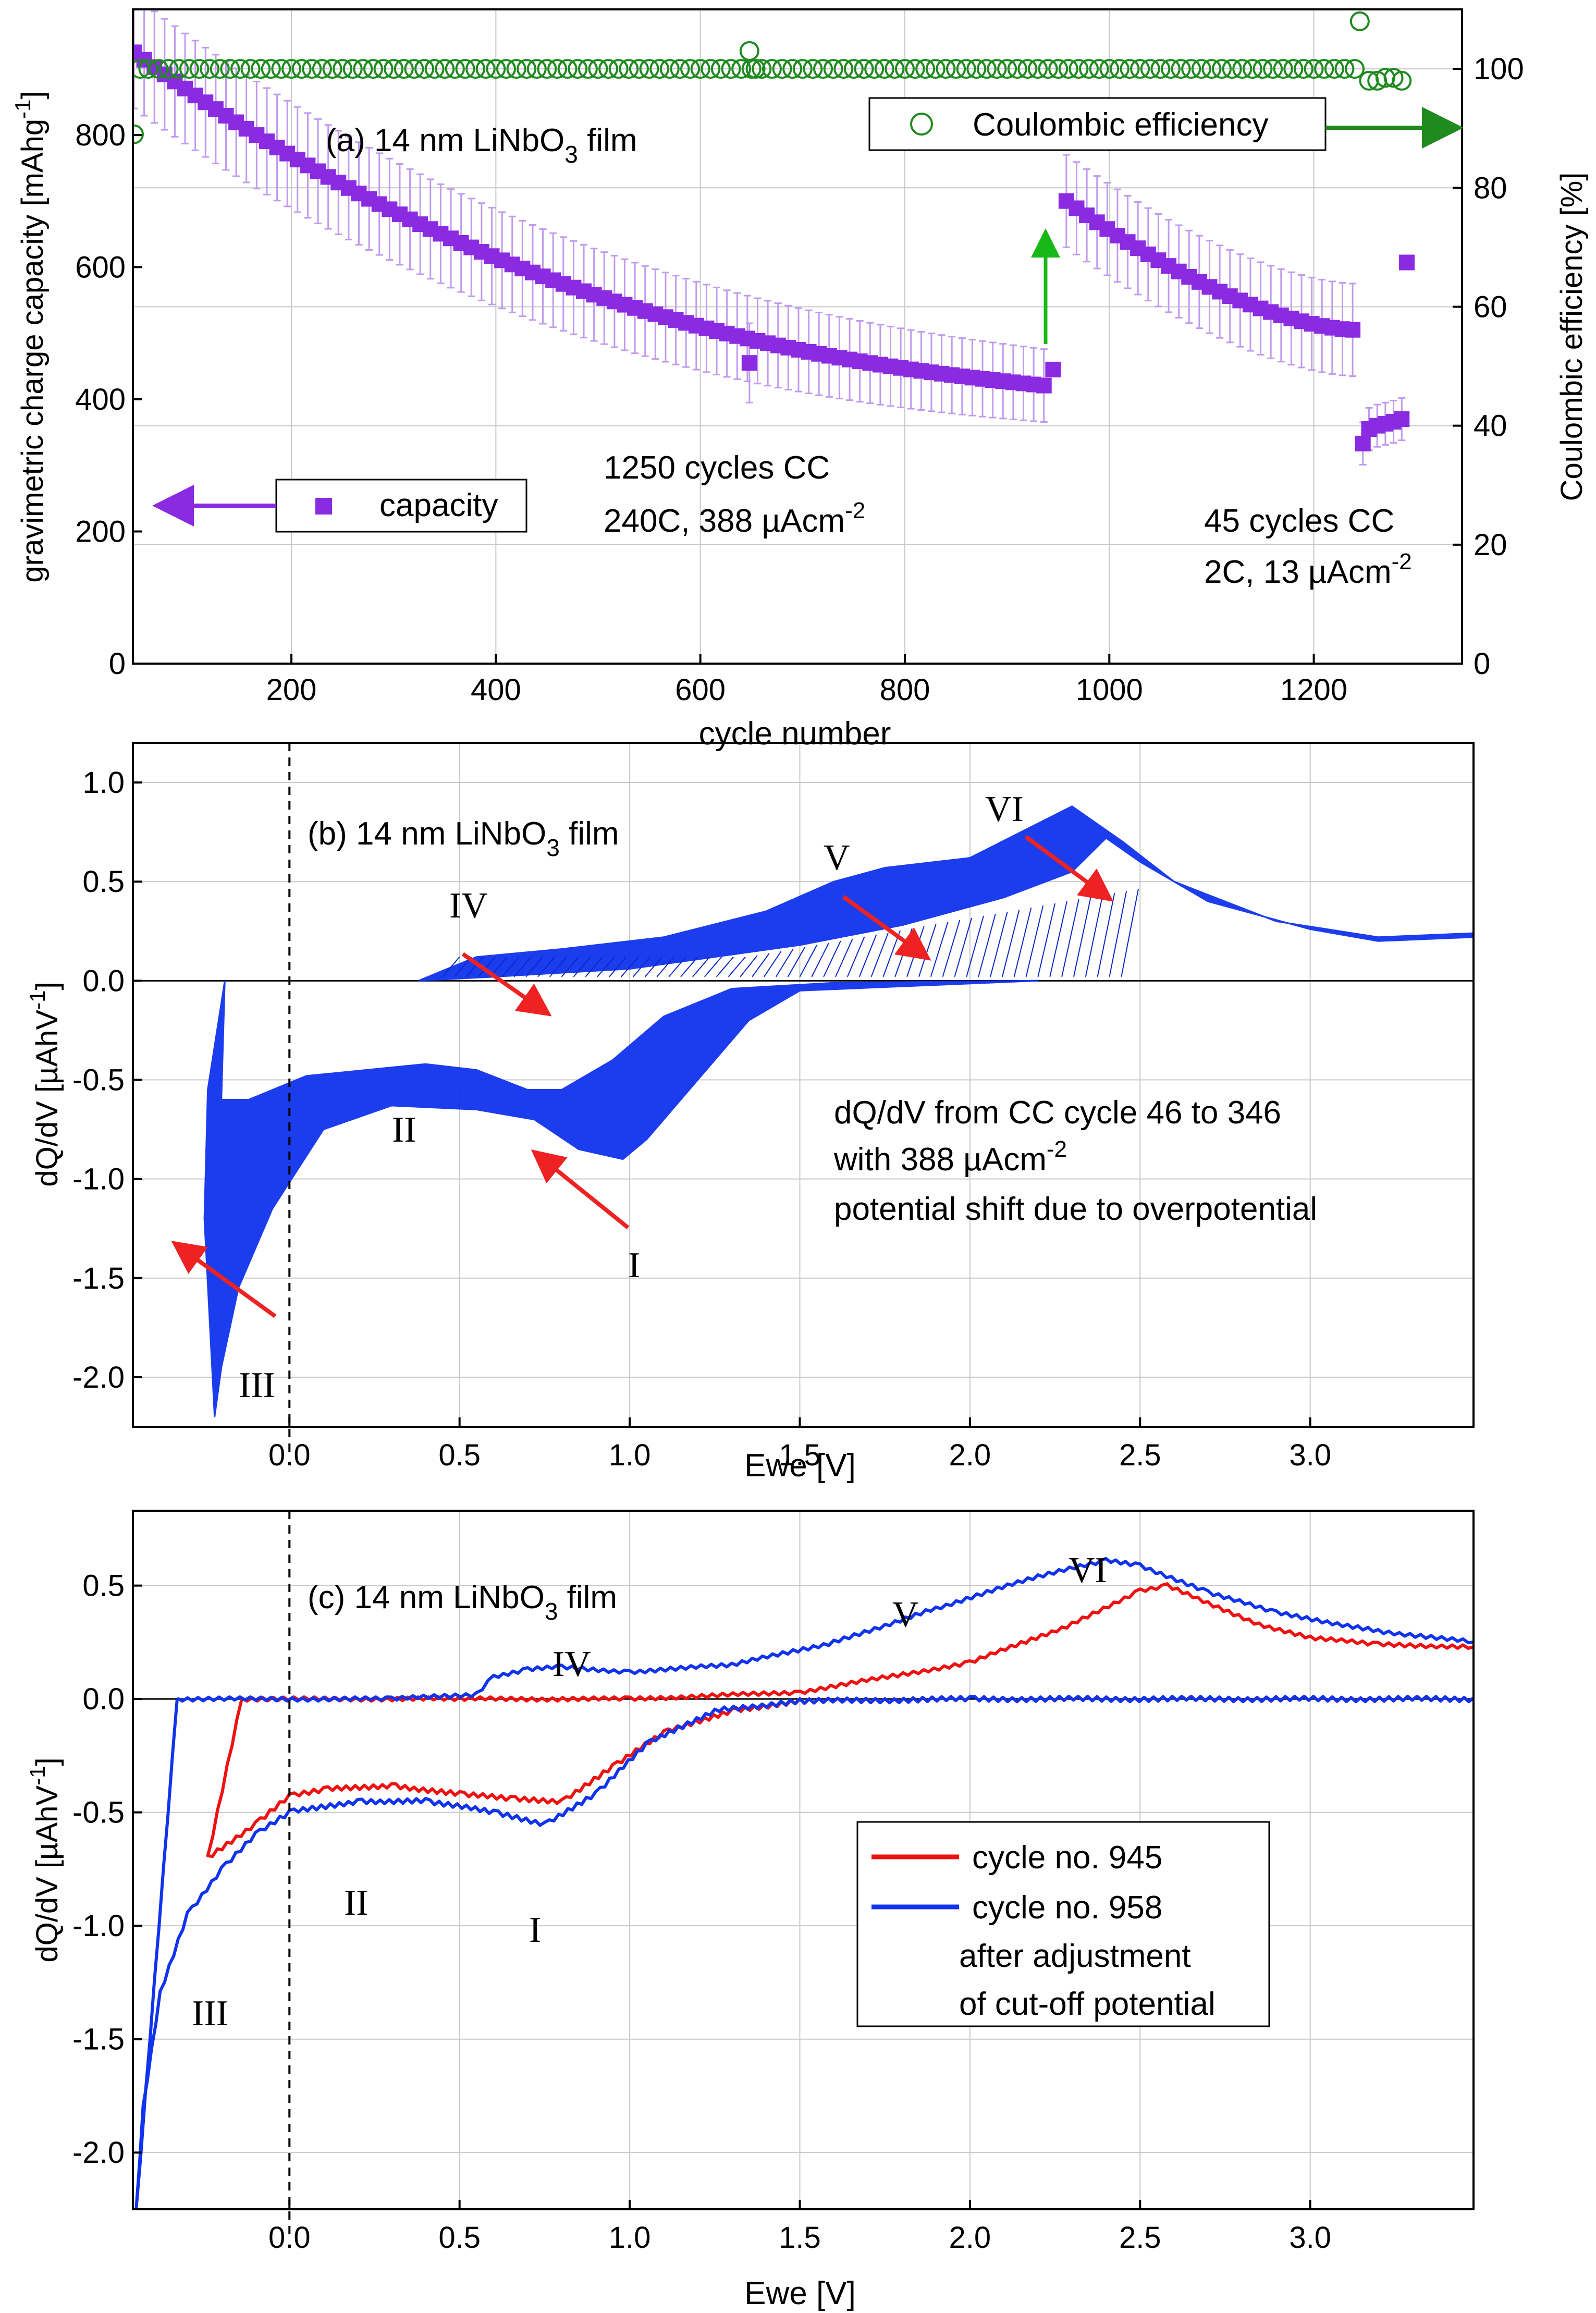 This screenshot has height=2313, width=1596. I want to click on capacity-legend-marker, so click(323, 506).